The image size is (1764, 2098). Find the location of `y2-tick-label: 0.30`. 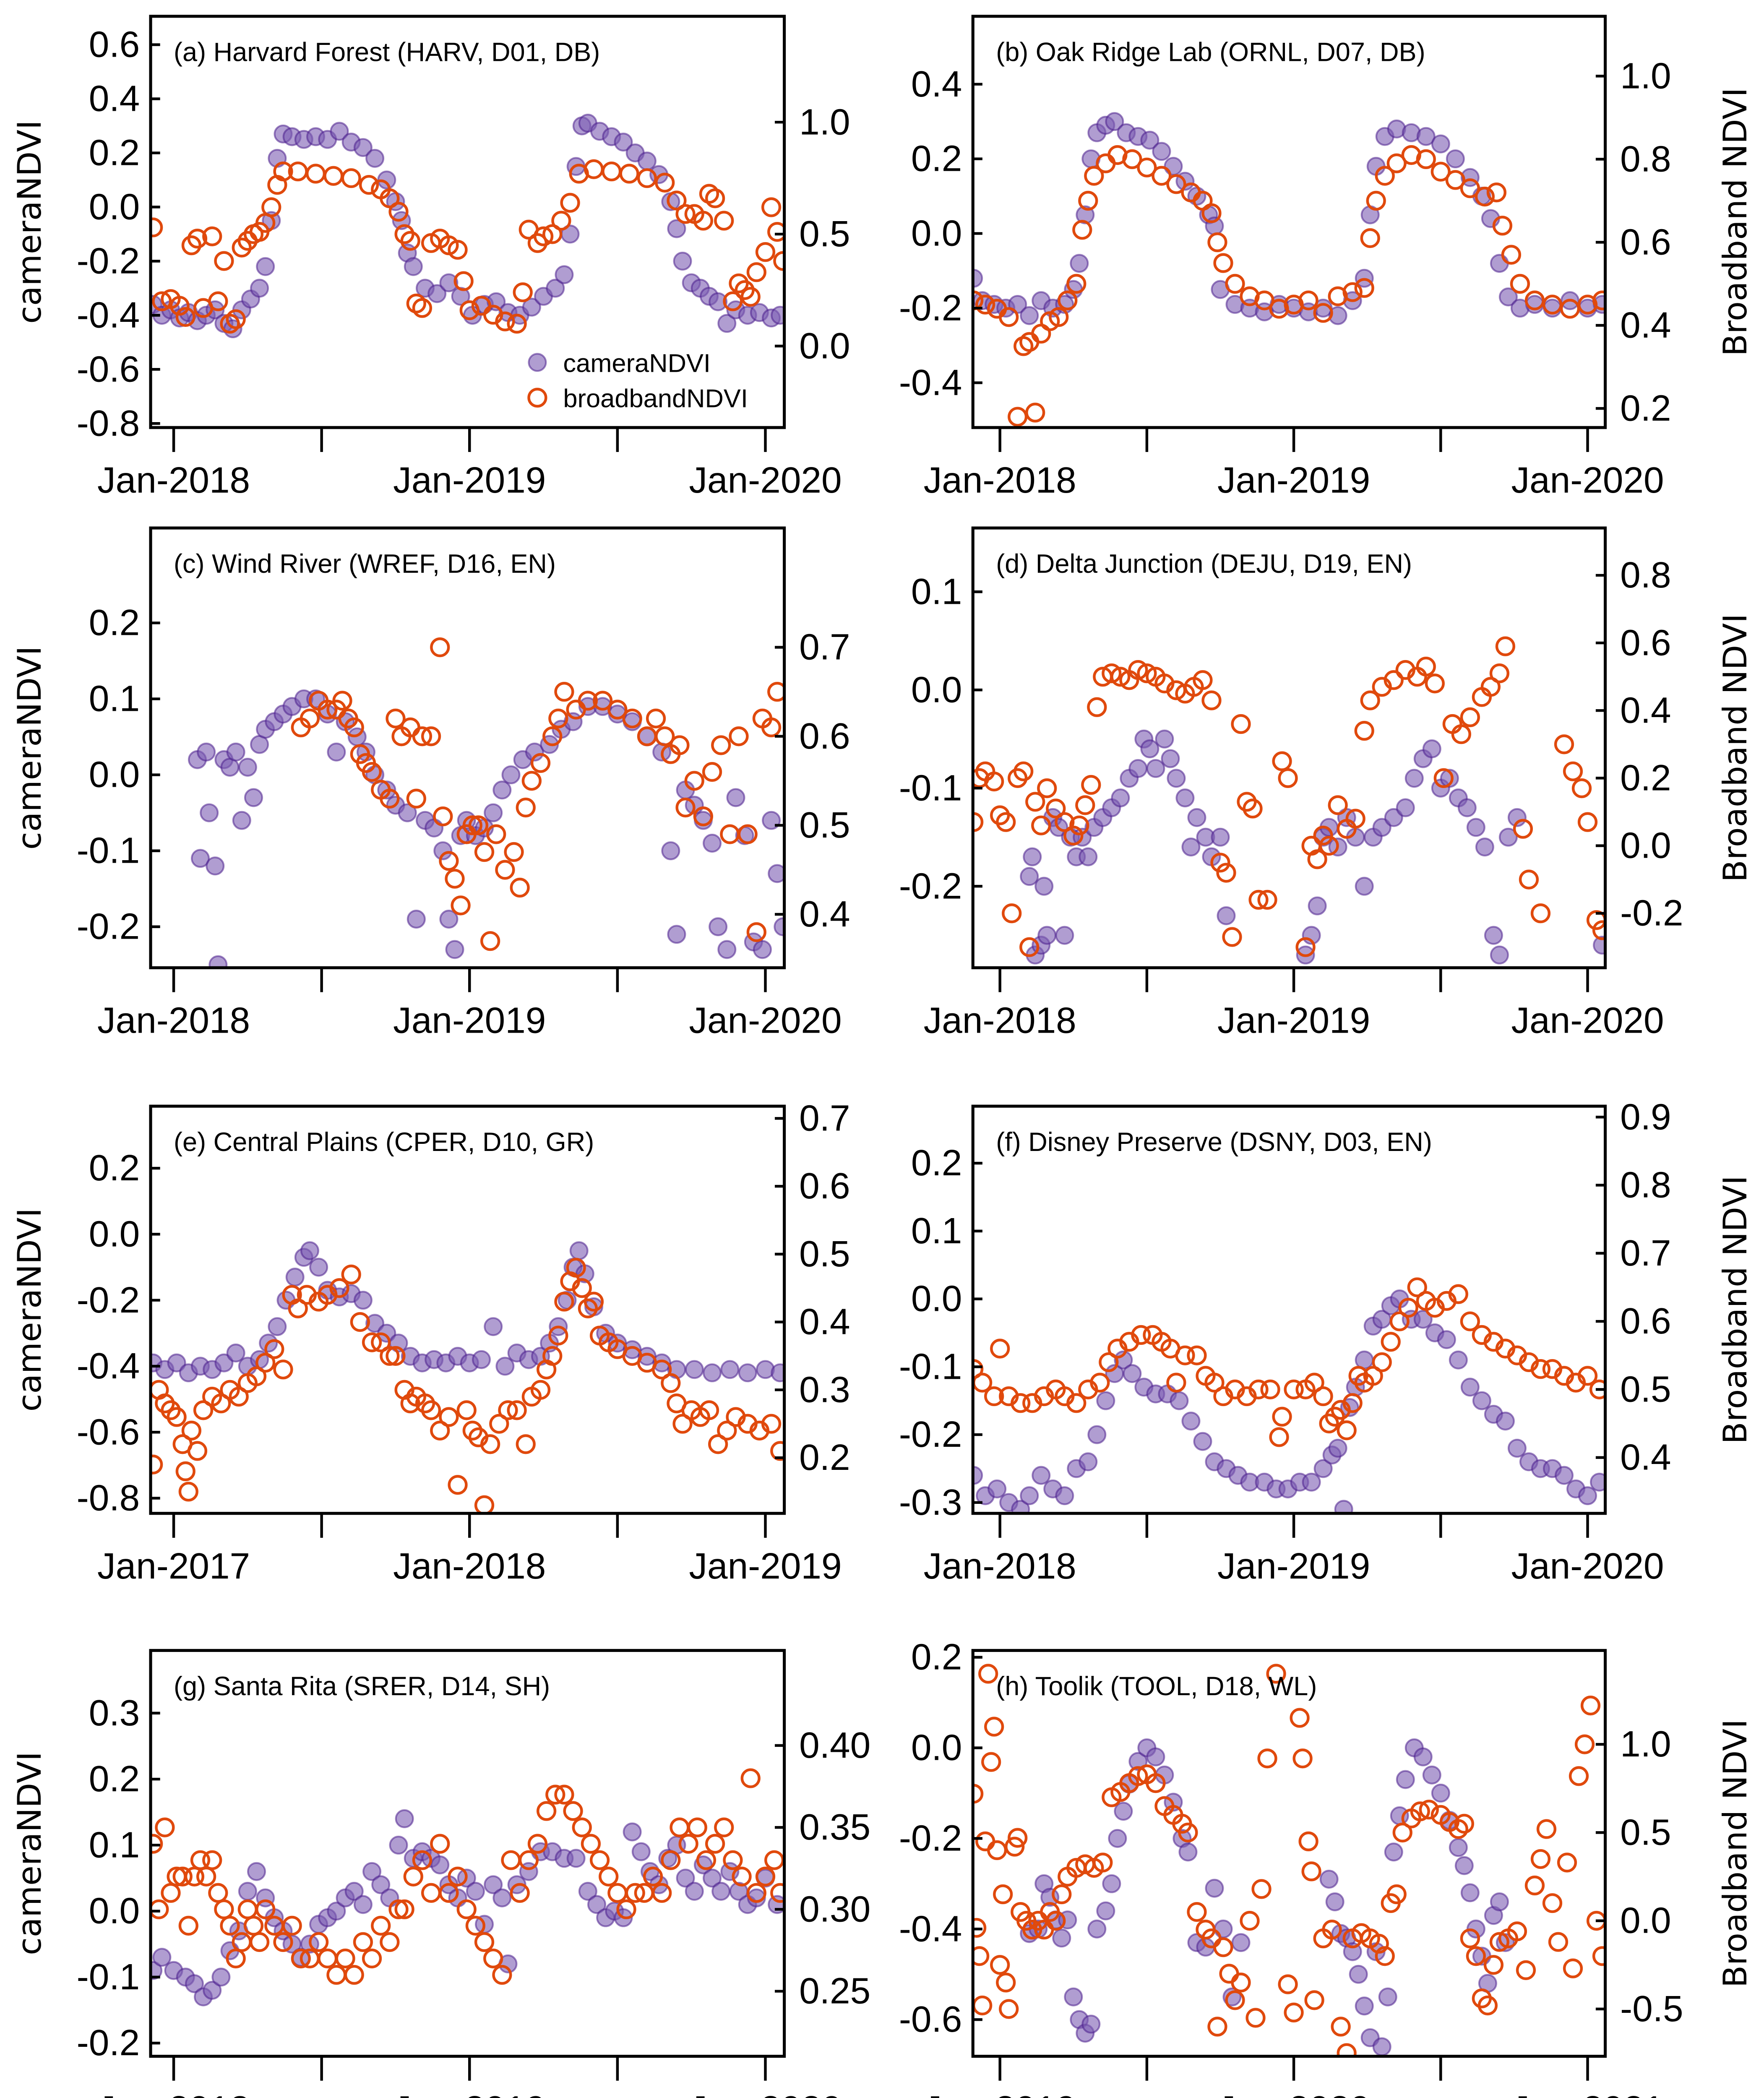

y2-tick-label: 0.30 is located at coordinates (834, 1908).